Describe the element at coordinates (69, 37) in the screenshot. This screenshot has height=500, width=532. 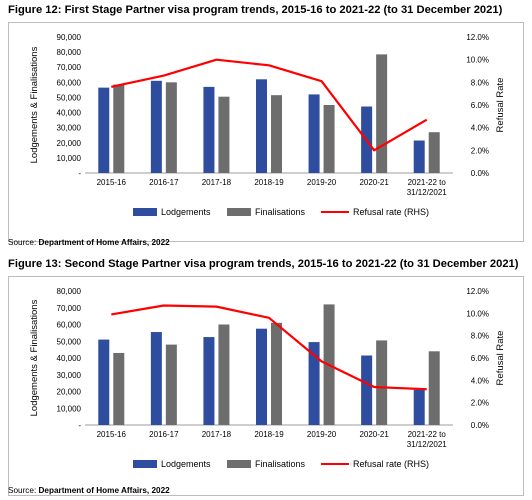
I see `y-tick-label: 90,000` at that location.